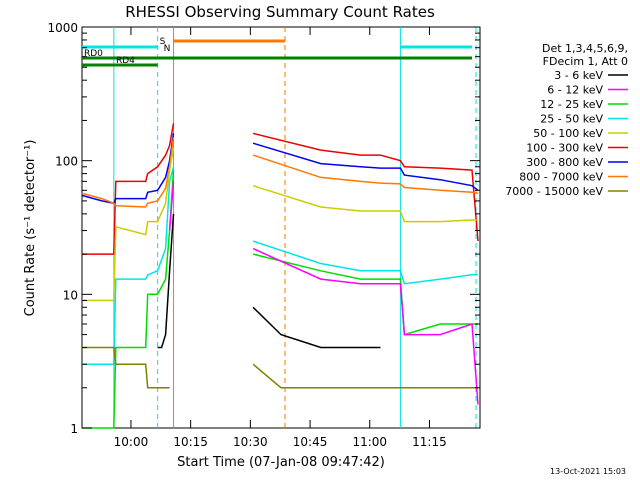 Image resolution: width=640 pixels, height=480 pixels. I want to click on y-tick-label-0: 1, so click(74, 429).